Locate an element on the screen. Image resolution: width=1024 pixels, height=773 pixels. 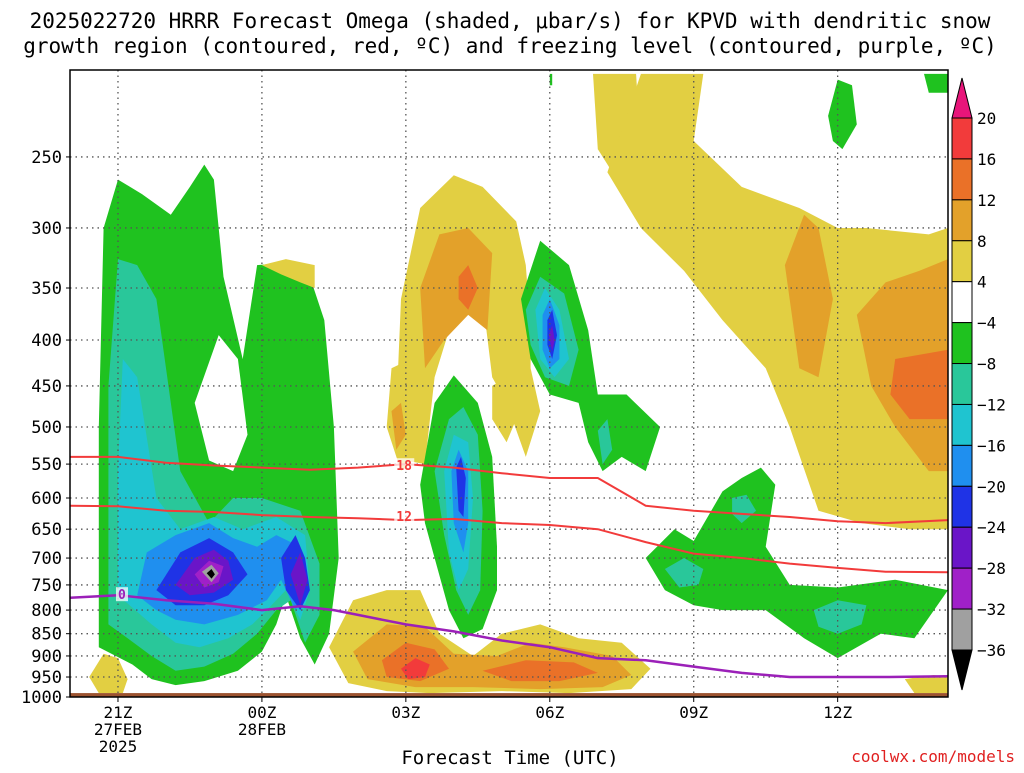
omega-region-far-low-yellow is located at coordinates (926, 684).